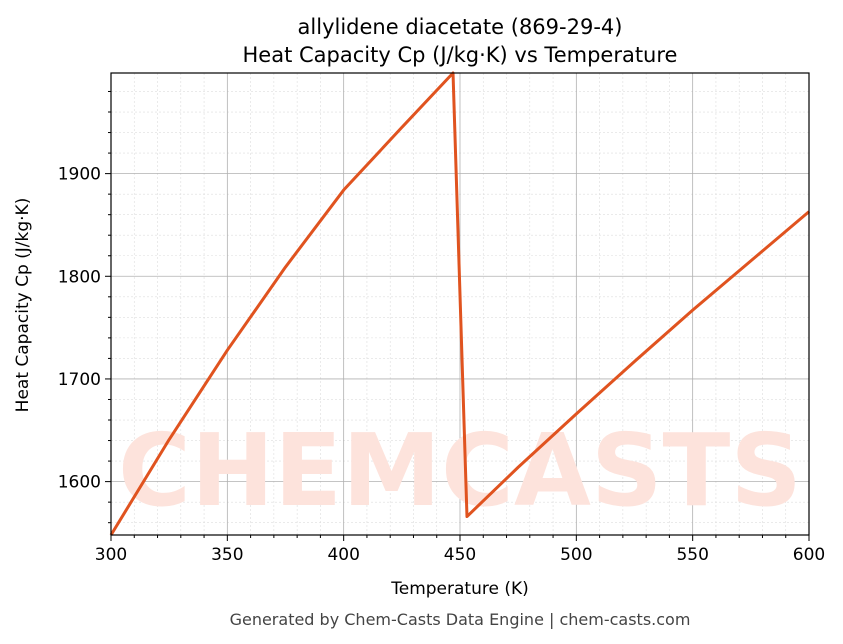  What do you see at coordinates (227, 555) in the screenshot?
I see `x-tick-label: 350` at bounding box center [227, 555].